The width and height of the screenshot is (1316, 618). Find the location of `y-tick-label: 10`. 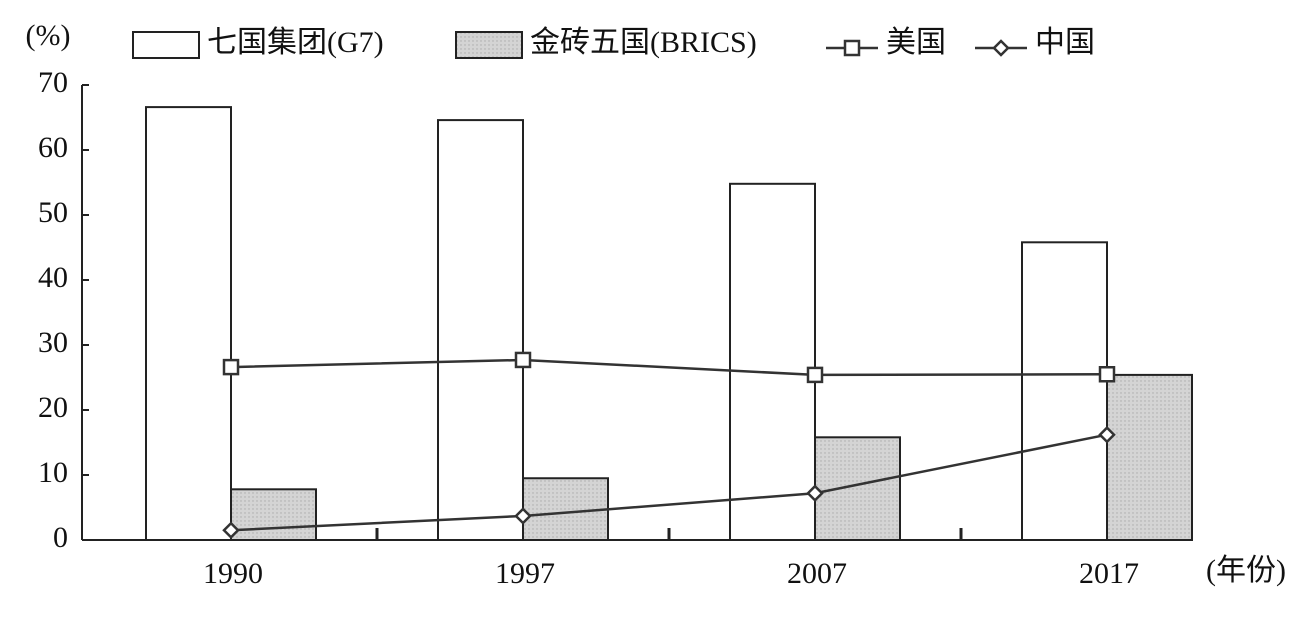

y-tick-label: 10 is located at coordinates (53, 472).